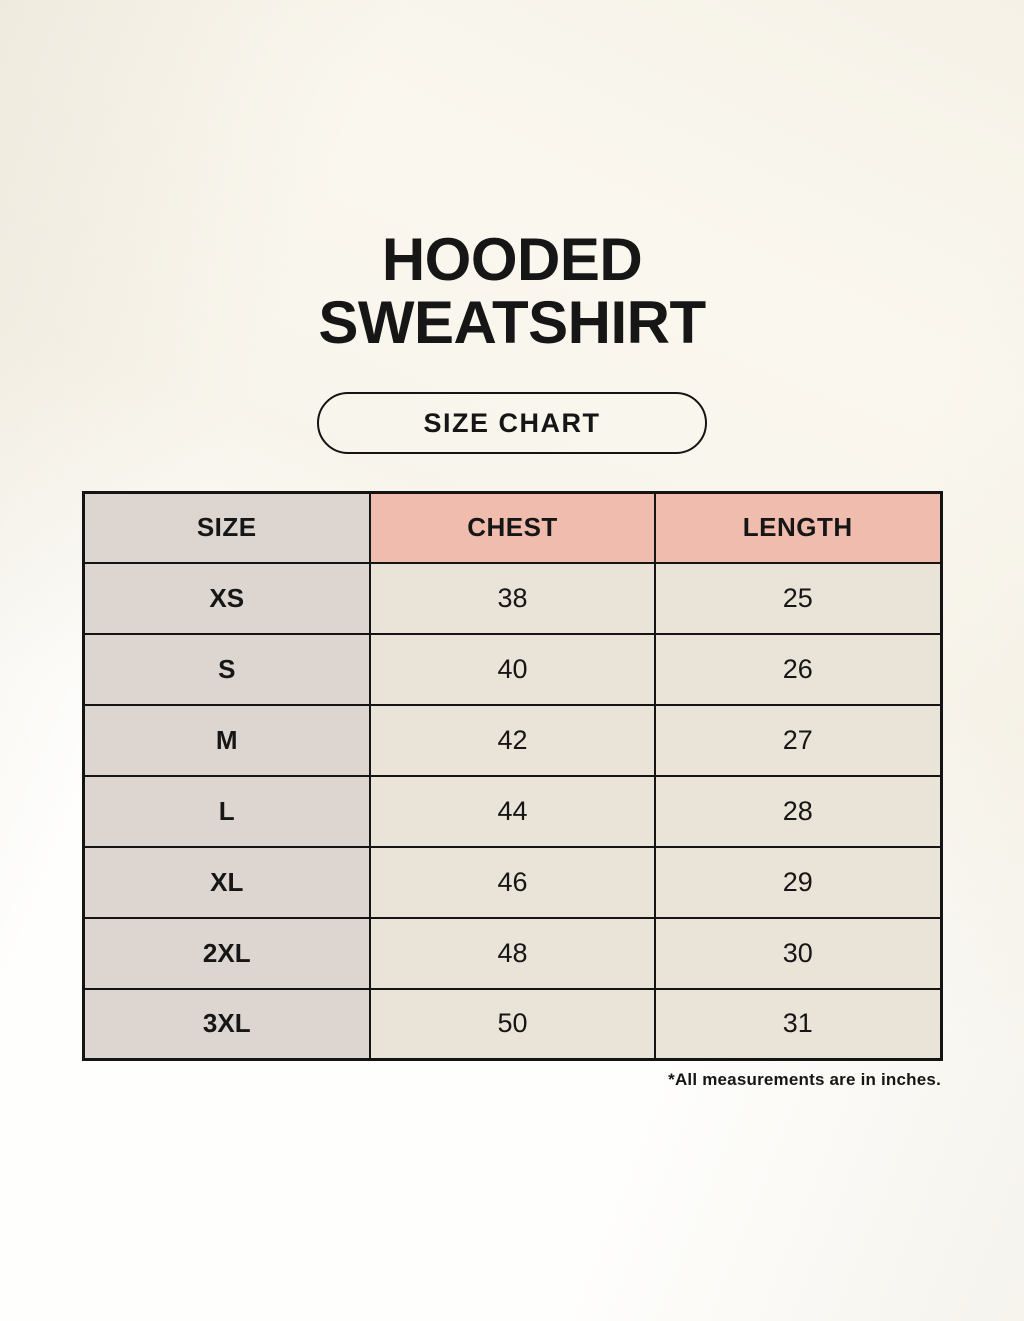  Describe the element at coordinates (226, 953) in the screenshot. I see `size-label: 2XL` at that location.